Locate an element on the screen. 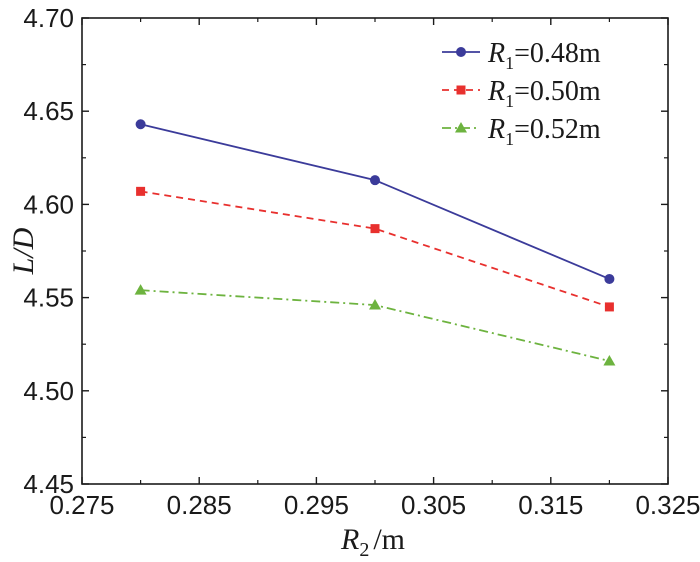 Image resolution: width=700 pixels, height=562 pixels. x-tick-label-3: 0.305 is located at coordinates (433, 505).